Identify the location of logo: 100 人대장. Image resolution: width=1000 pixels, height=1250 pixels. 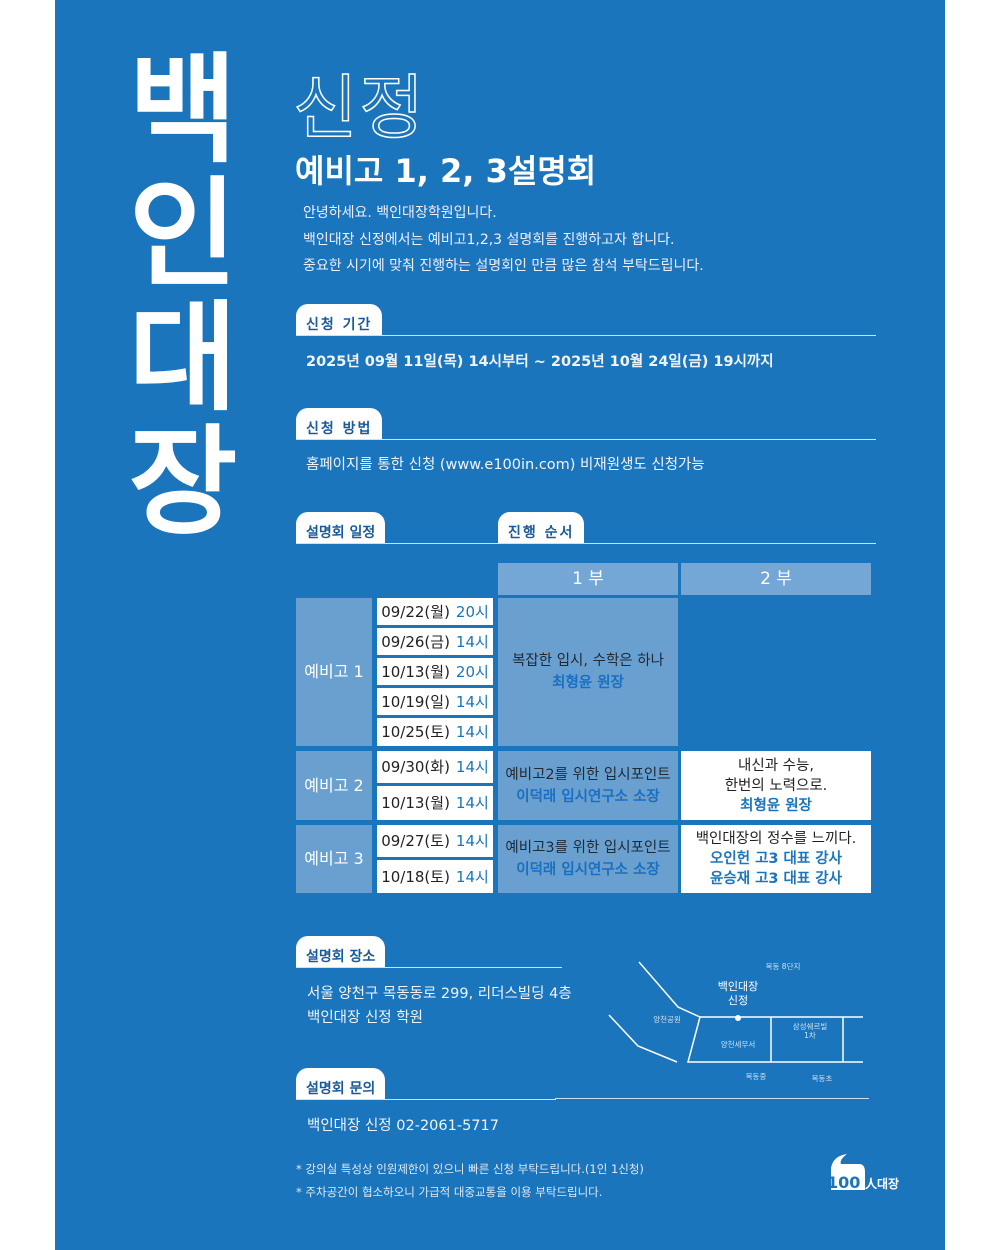
(865, 1174).